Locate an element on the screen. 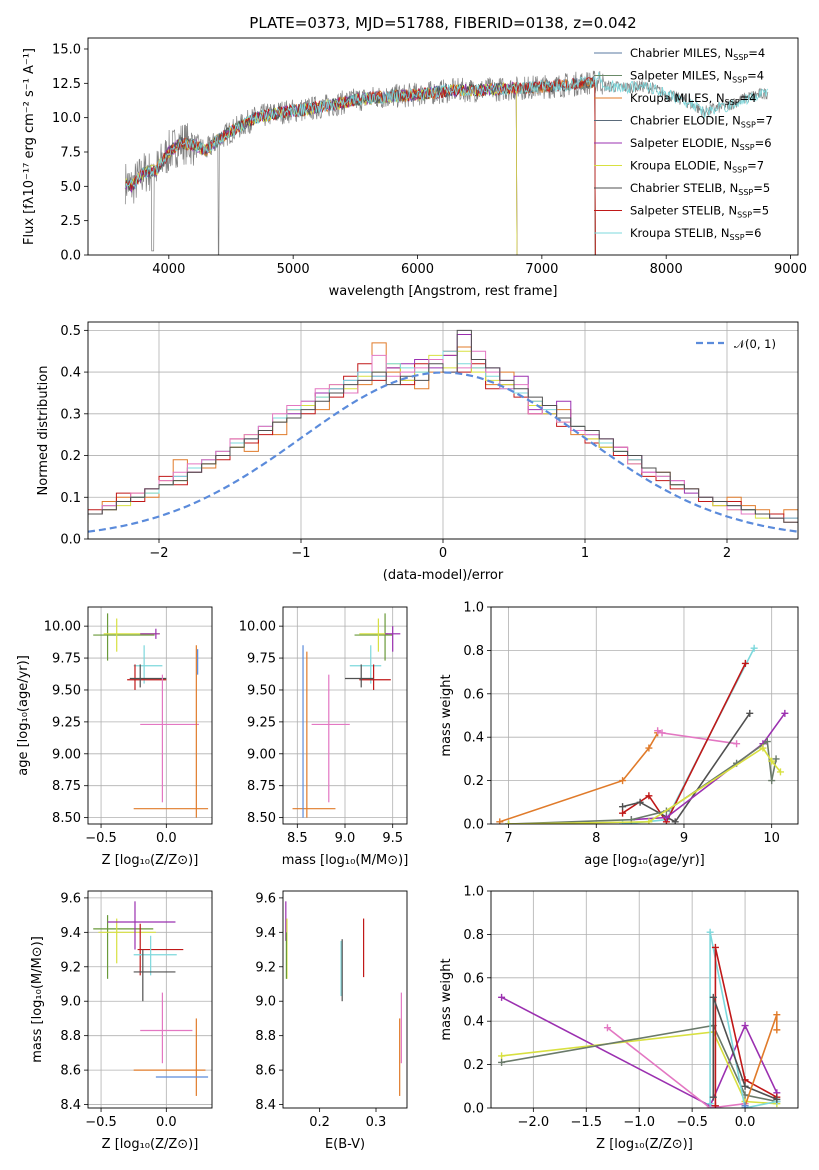 This screenshot has width=819, height=1170. y-tick-label: 0.3 is located at coordinates (70, 414).